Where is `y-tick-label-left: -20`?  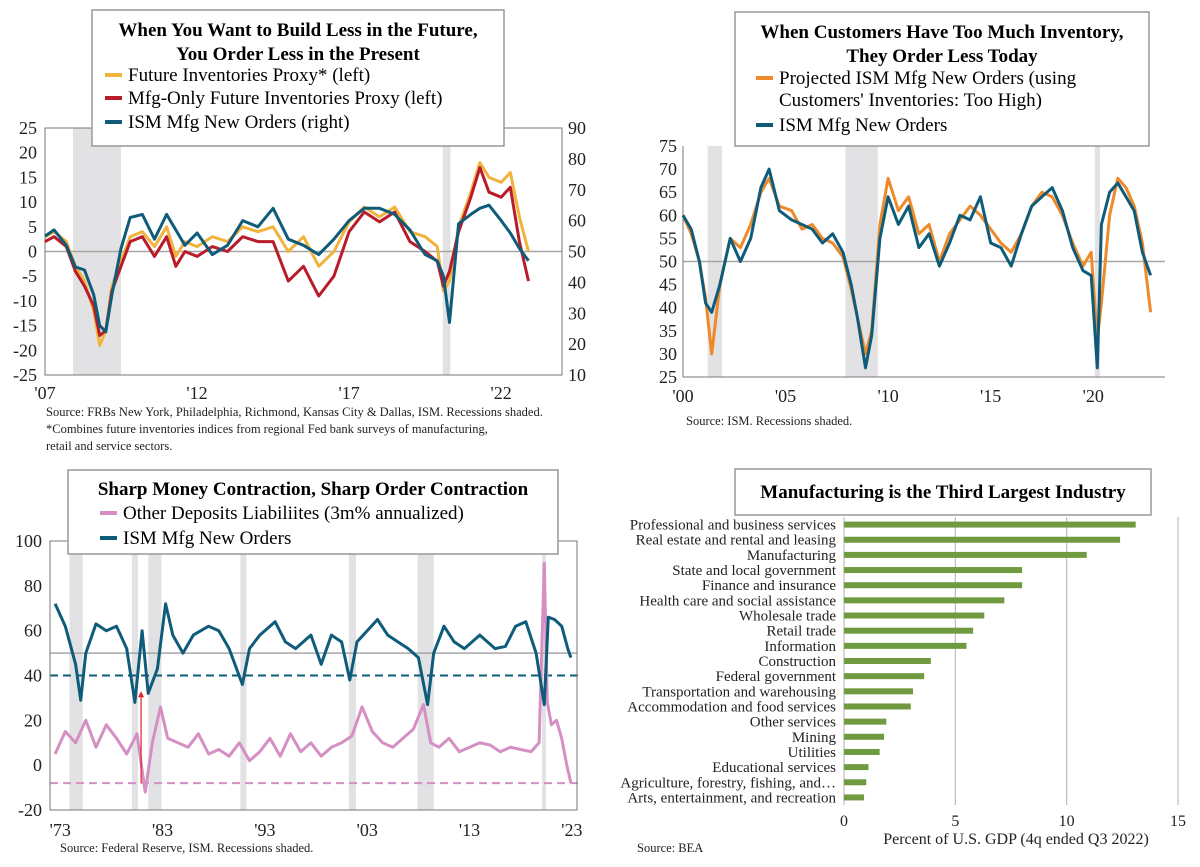 y-tick-label-left: -20 is located at coordinates (25, 350).